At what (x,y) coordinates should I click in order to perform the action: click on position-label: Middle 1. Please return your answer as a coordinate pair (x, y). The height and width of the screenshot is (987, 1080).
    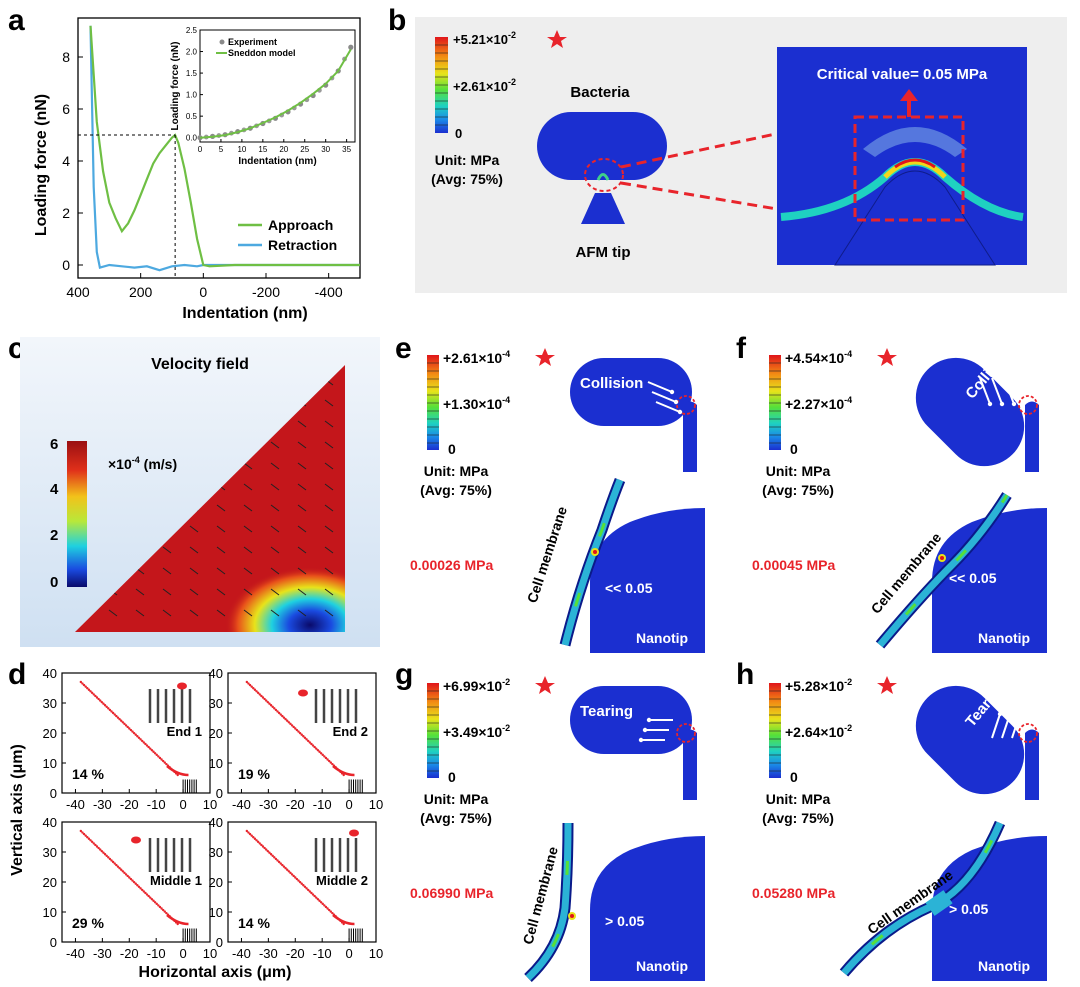
    Looking at the image, I should click on (176, 880).